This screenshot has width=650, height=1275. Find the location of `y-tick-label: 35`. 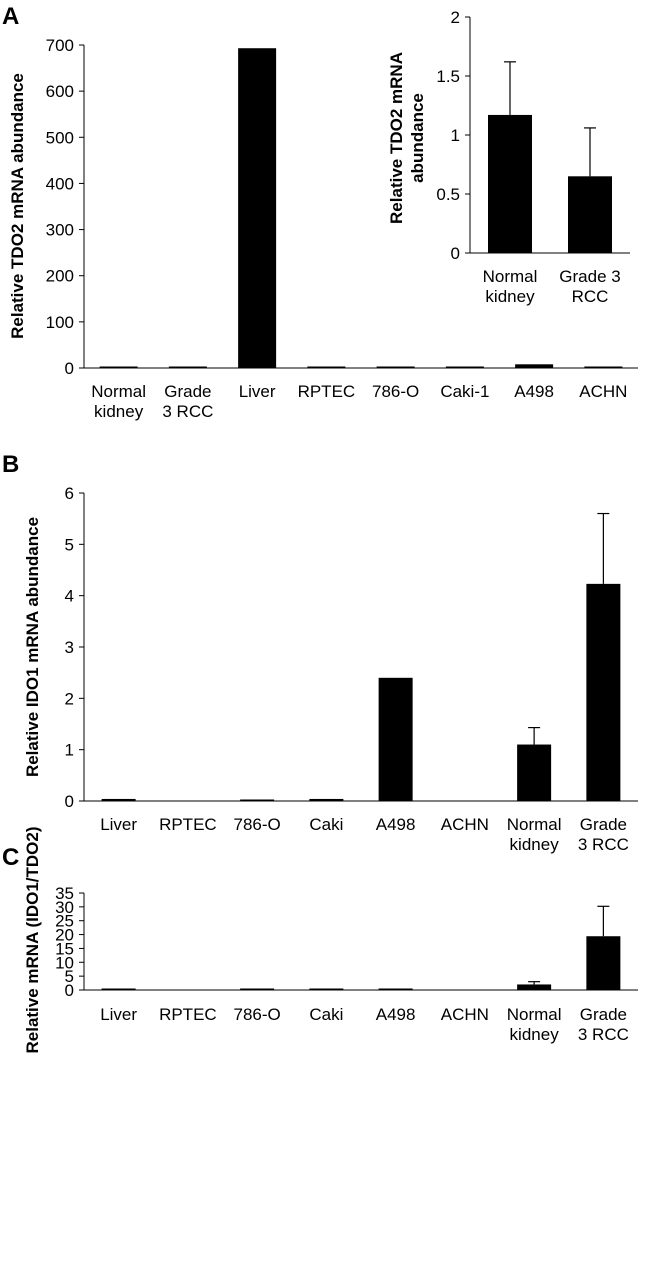

y-tick-label: 35 is located at coordinates (64, 893).